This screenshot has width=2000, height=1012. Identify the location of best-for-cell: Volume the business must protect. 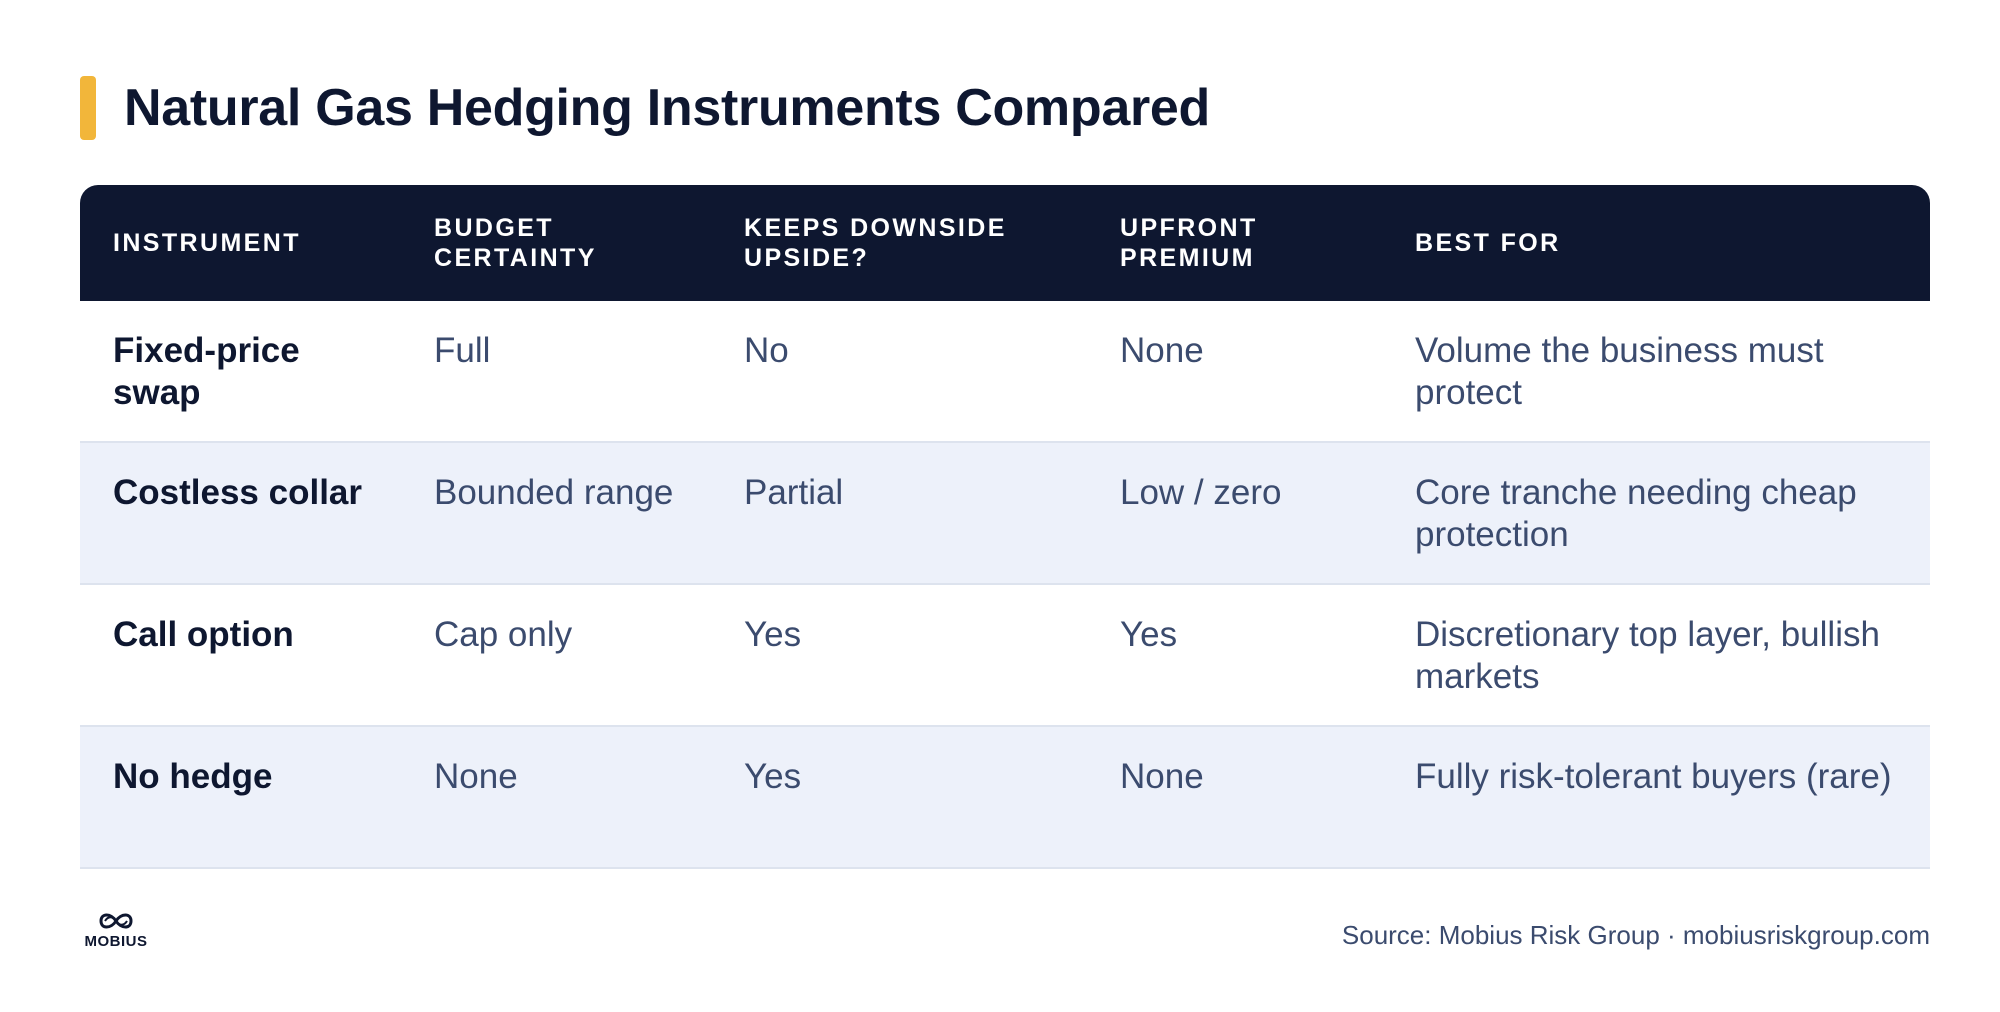
(1619, 371).